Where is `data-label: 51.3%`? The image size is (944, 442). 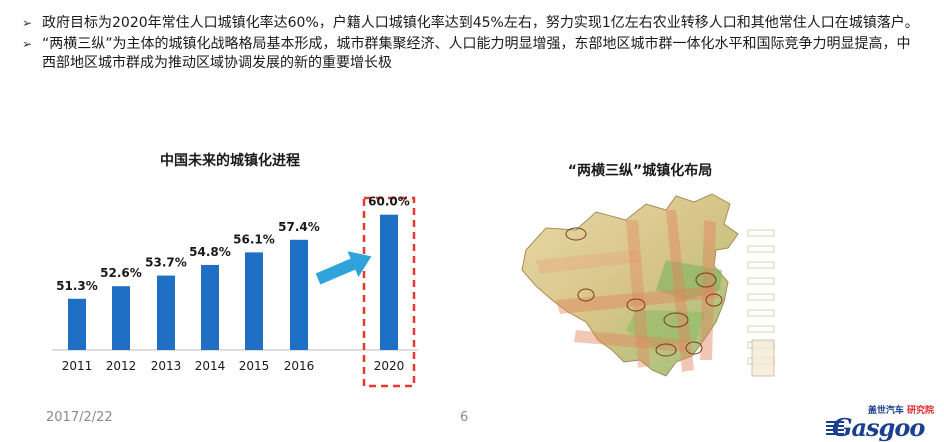 data-label: 51.3% is located at coordinates (77, 286).